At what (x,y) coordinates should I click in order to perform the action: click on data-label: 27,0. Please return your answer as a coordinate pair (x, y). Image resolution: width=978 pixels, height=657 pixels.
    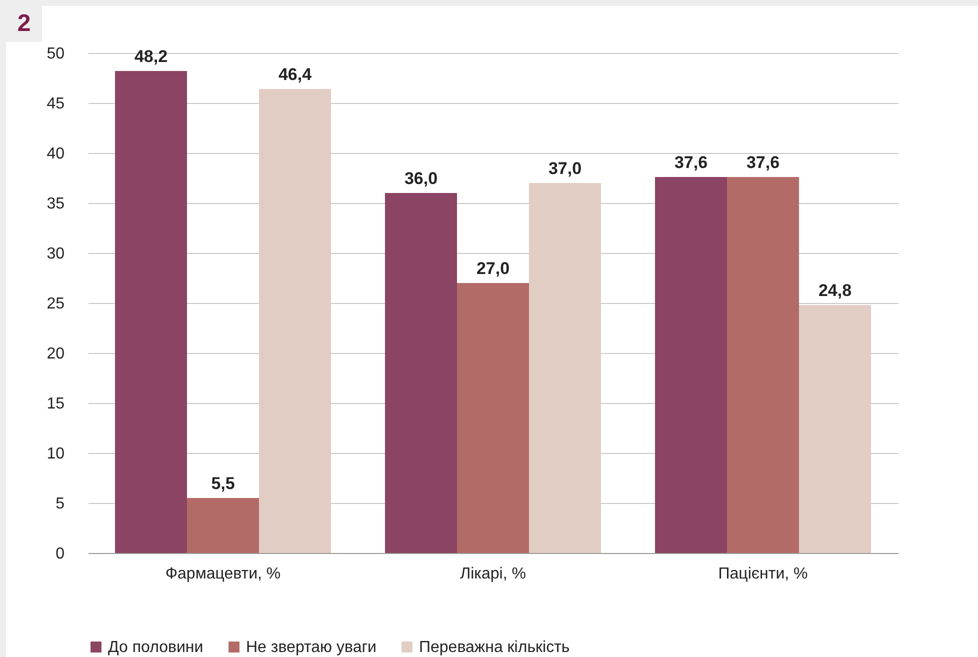
    Looking at the image, I should click on (493, 268).